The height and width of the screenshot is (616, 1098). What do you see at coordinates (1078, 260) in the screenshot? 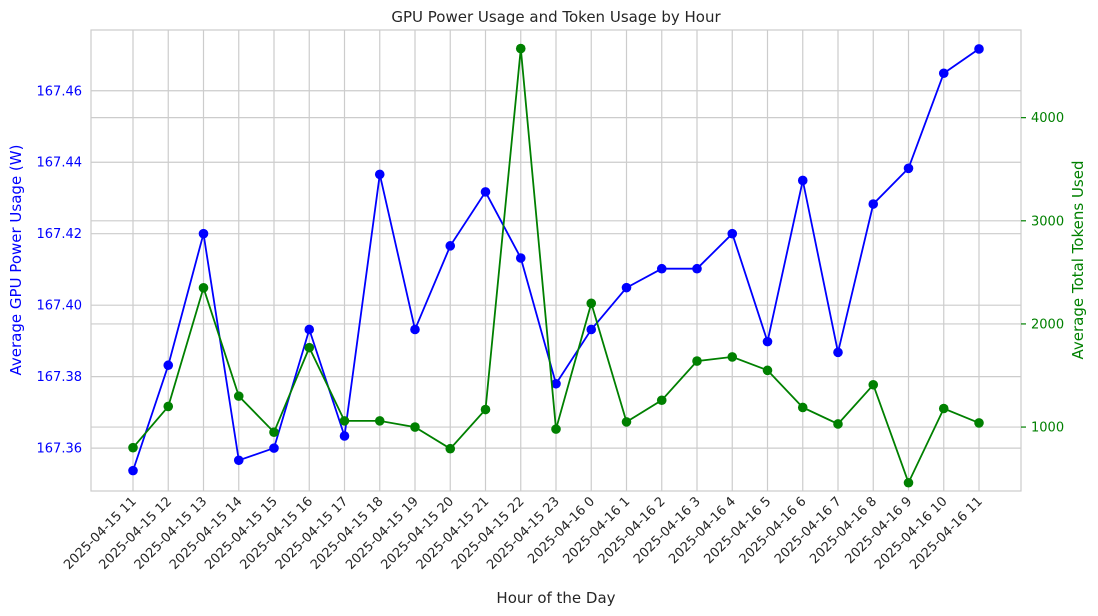
I see `right-axis-label: Average Total Tokens Used` at bounding box center [1078, 260].